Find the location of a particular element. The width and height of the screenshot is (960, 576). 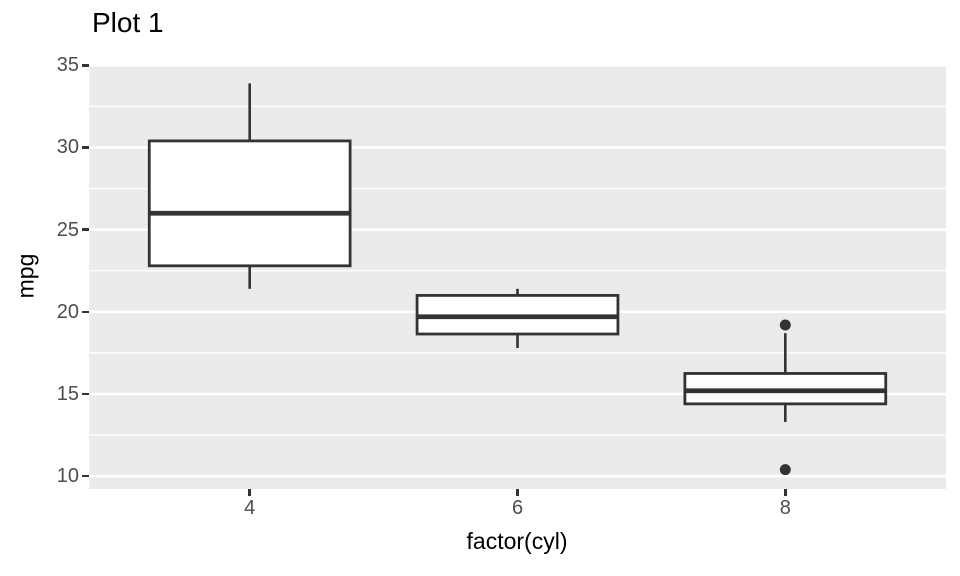

y-tick-label: 35 is located at coordinates (67, 65).